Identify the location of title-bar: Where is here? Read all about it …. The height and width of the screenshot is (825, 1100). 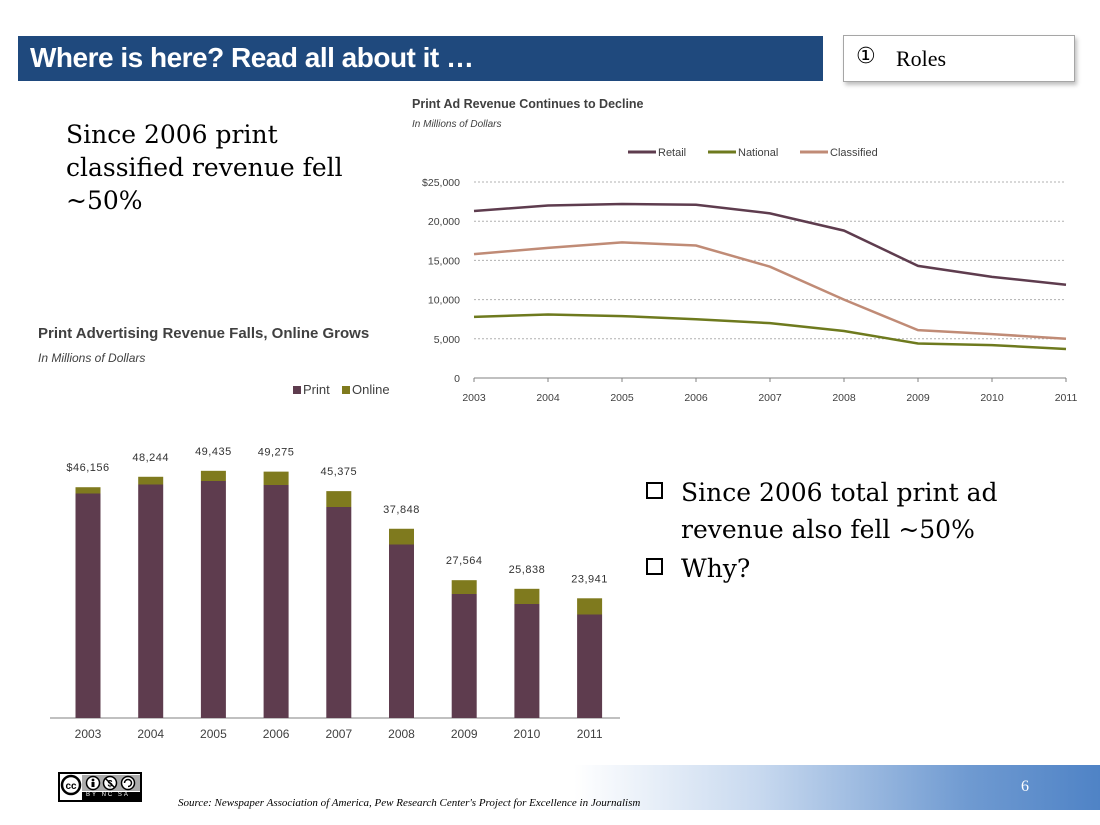
(420, 58).